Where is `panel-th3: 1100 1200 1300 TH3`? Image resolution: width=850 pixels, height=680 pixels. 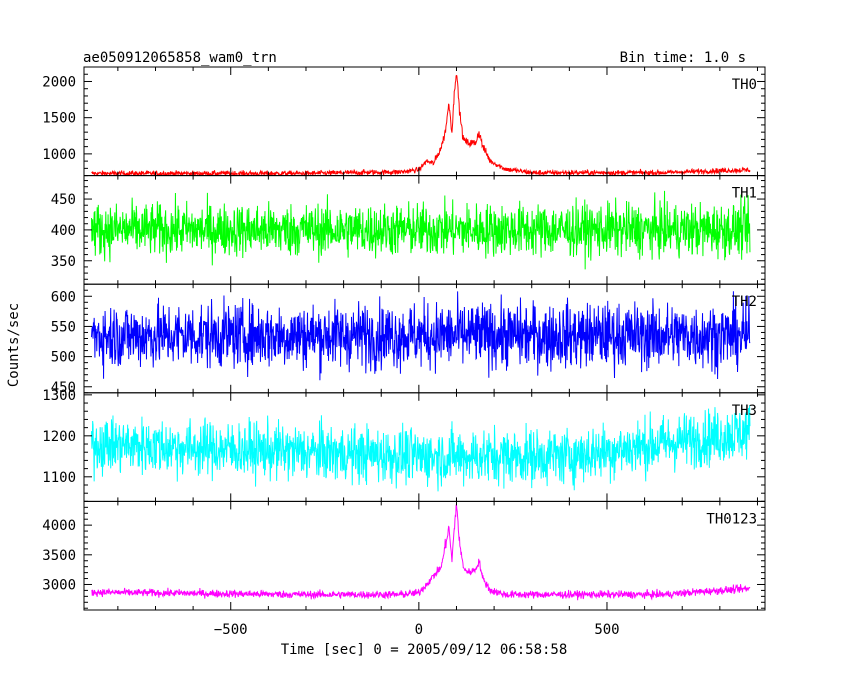
panel-th3: 1100 1200 1300 TH3 is located at coordinates (404, 445).